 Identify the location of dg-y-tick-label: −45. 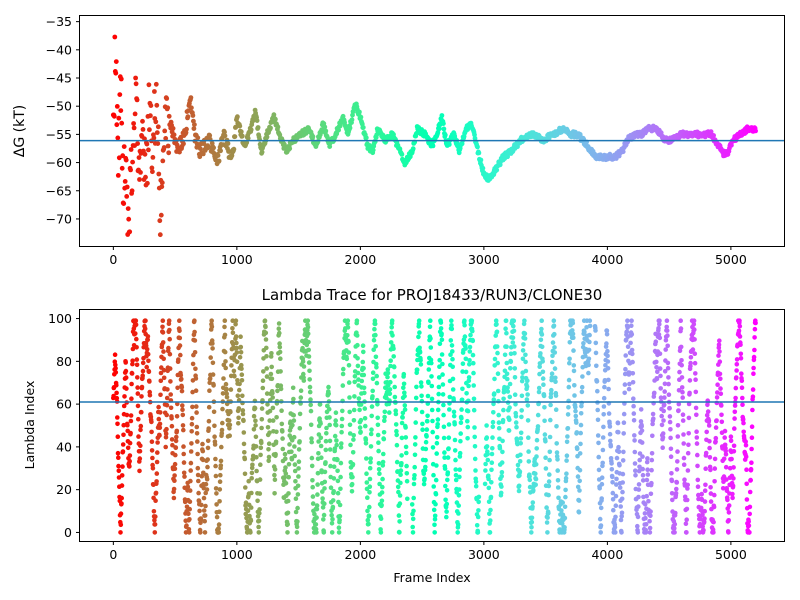
(59, 78).